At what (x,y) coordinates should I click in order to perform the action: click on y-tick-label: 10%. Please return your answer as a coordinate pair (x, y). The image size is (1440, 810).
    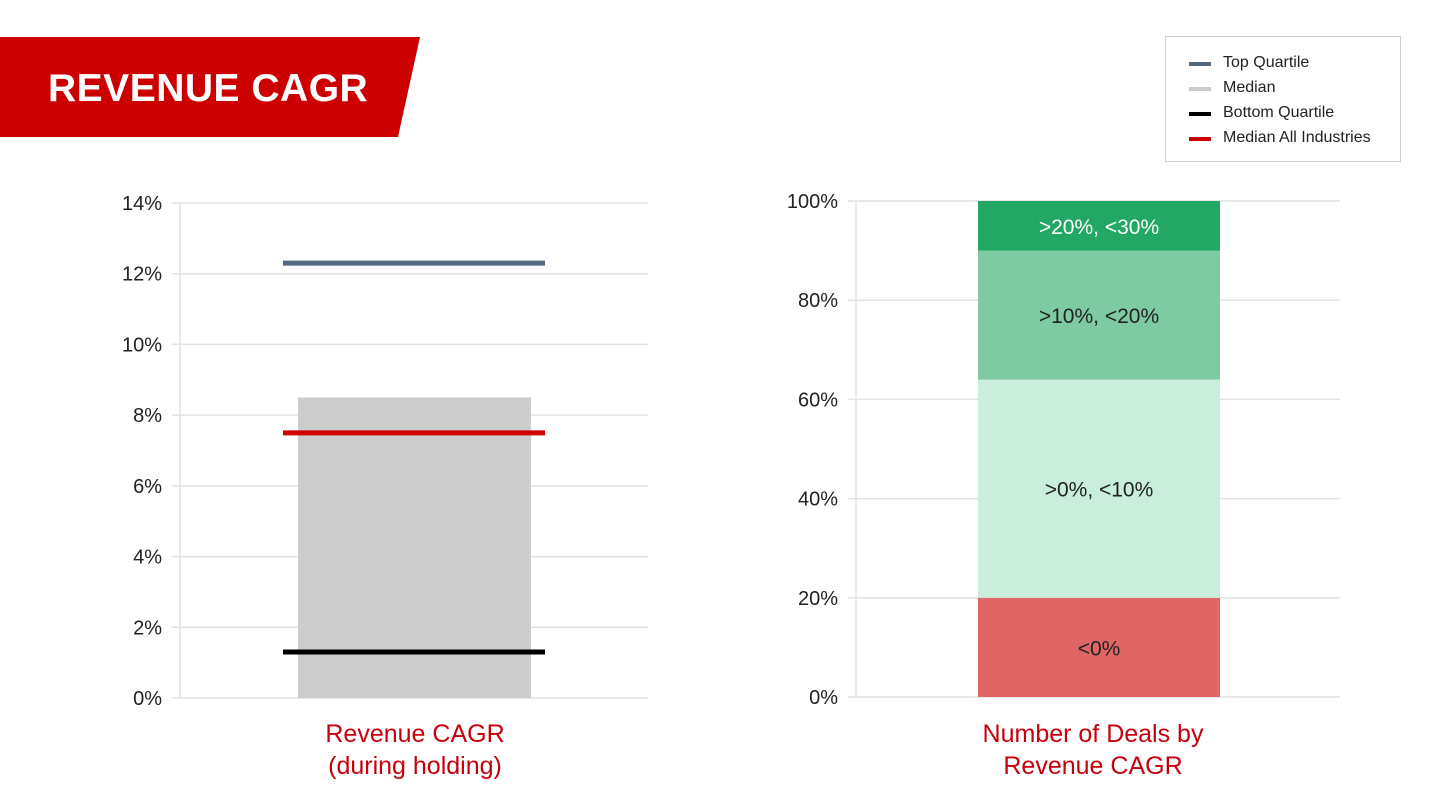
    Looking at the image, I should click on (142, 345).